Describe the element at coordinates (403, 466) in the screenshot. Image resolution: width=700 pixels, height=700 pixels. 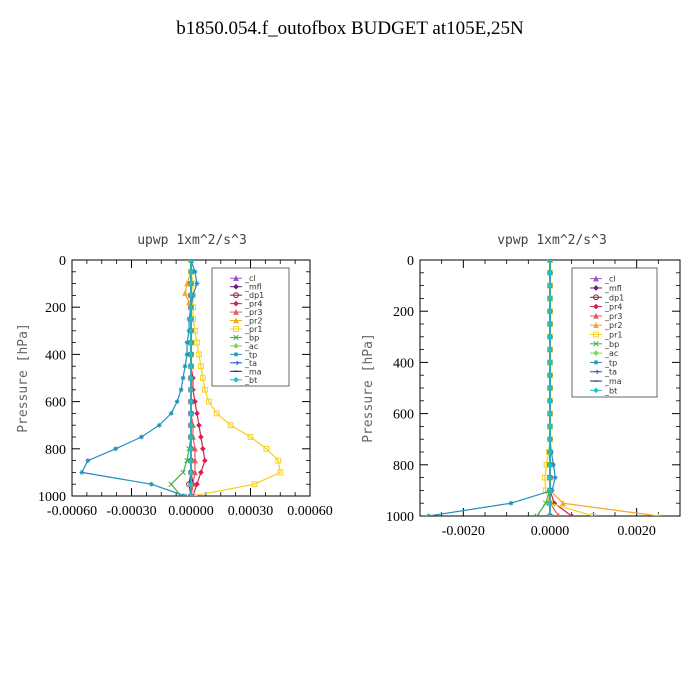
I see `y-tick-label: 800` at that location.